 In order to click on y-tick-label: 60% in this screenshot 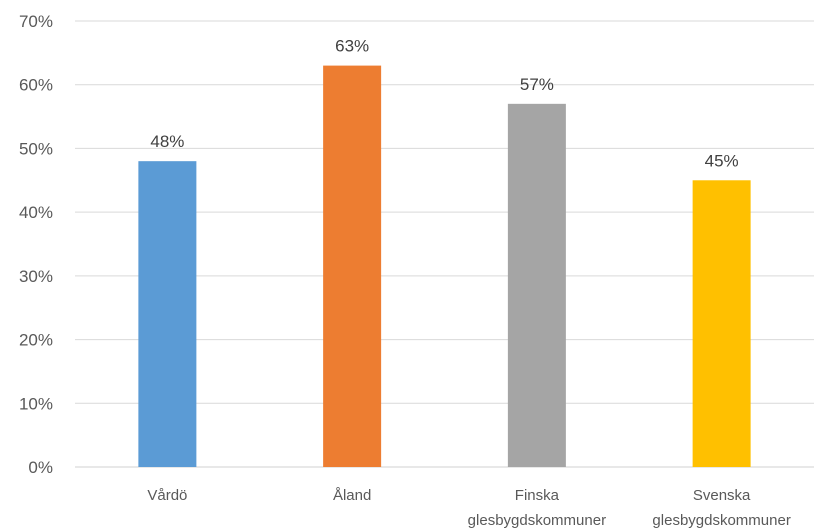, I will do `click(36, 85)`.